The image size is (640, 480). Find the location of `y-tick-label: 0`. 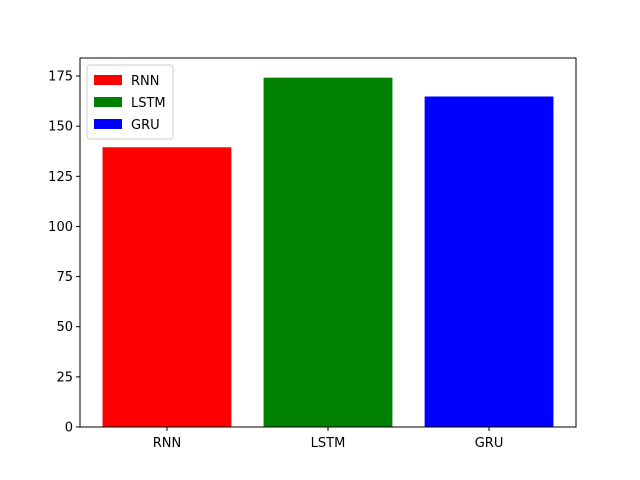

y-tick-label: 0 is located at coordinates (69, 428).